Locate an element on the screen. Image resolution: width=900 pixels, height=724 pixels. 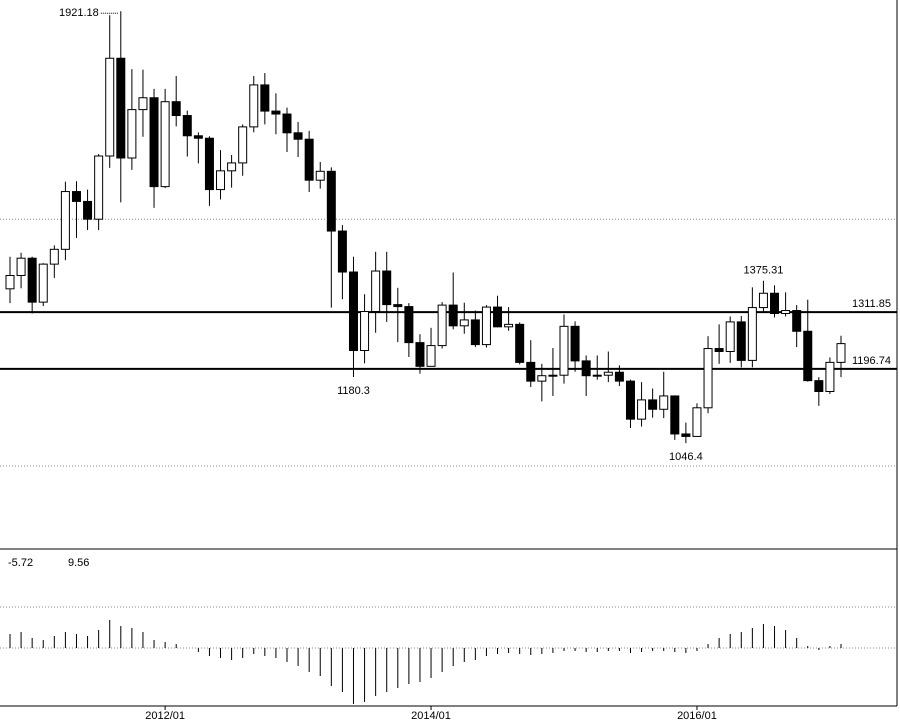
annotation: 1921.18 is located at coordinates (79, 13).